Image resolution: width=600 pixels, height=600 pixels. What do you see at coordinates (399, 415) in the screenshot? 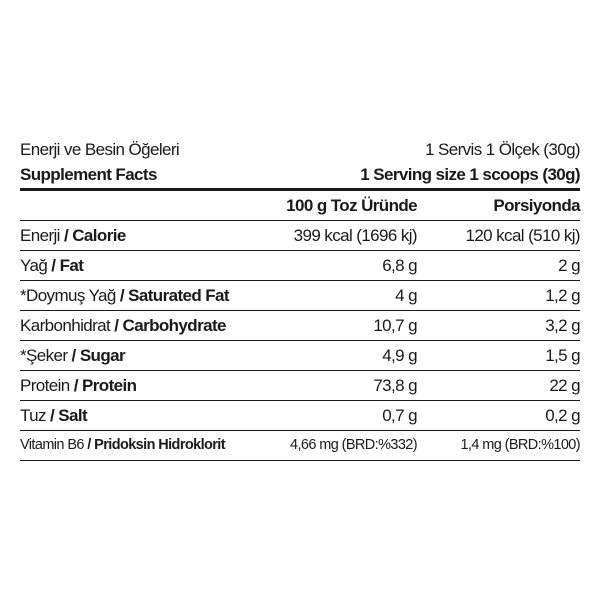
I see `per100-value: 0,7 g` at bounding box center [399, 415].